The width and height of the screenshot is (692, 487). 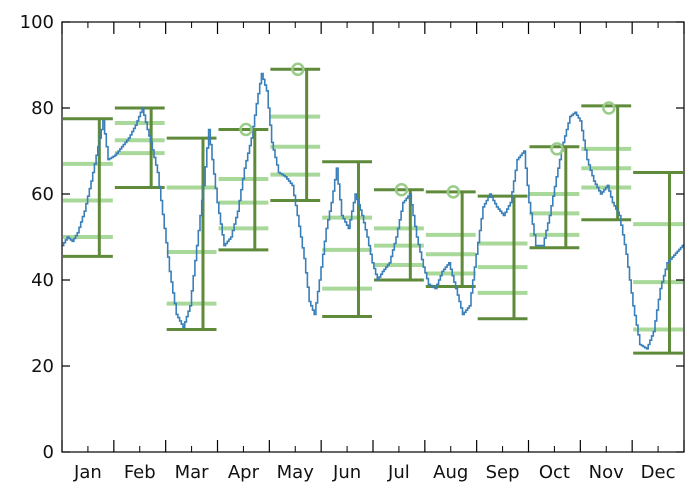 What do you see at coordinates (246, 129) in the screenshot?
I see `peak-marker-apr` at bounding box center [246, 129].